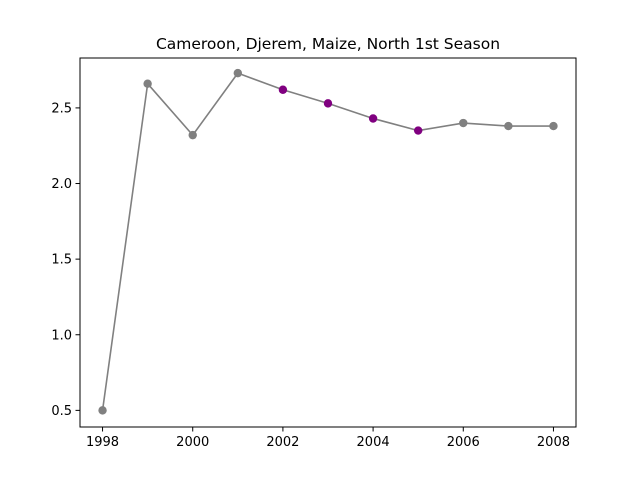 The image size is (640, 480). Describe the element at coordinates (61, 184) in the screenshot. I see `y-tick-label: 2.0` at that location.